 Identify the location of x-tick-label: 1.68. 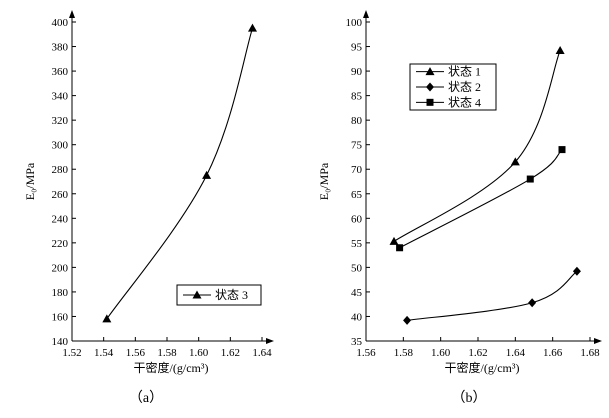
(590, 353).